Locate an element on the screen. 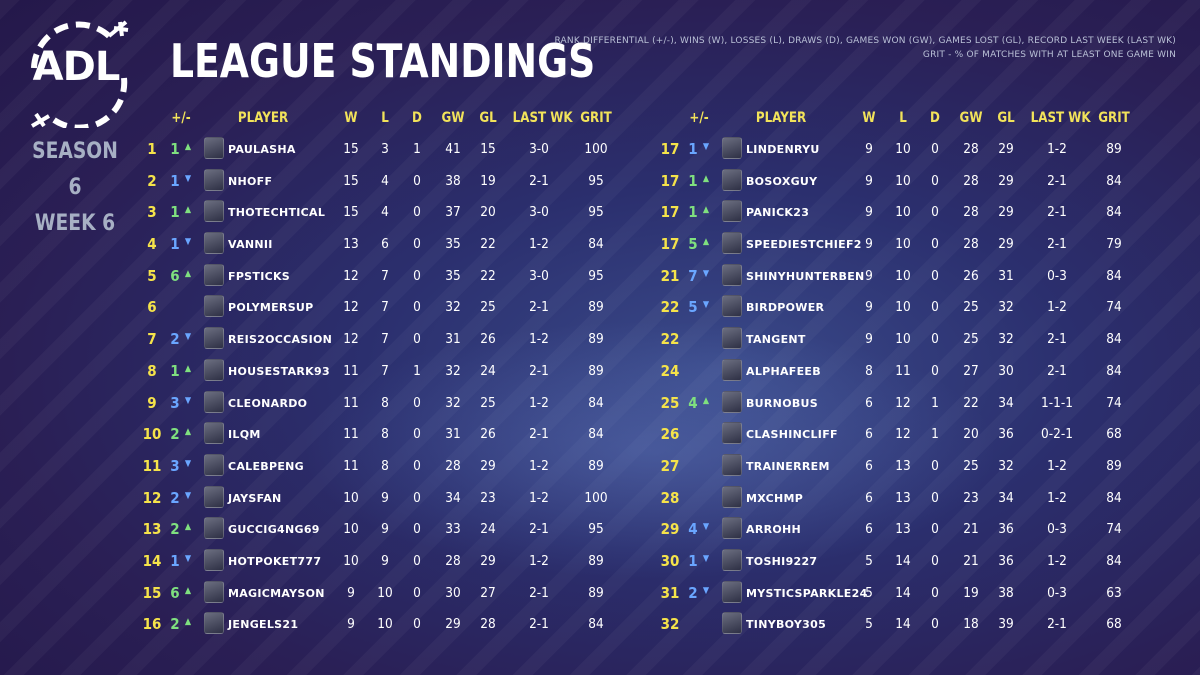 The height and width of the screenshot is (675, 1200). rank-diff-cell: 4 is located at coordinates (693, 402).